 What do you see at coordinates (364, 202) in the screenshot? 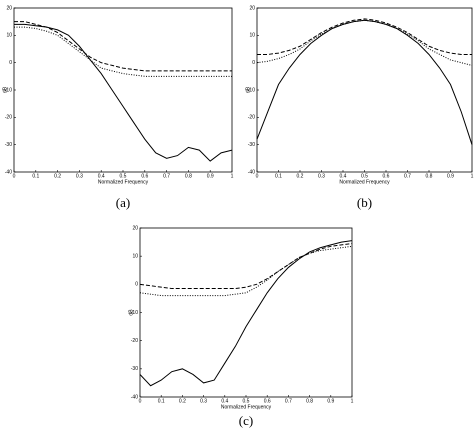
I see `caption: (b)` at bounding box center [364, 202].